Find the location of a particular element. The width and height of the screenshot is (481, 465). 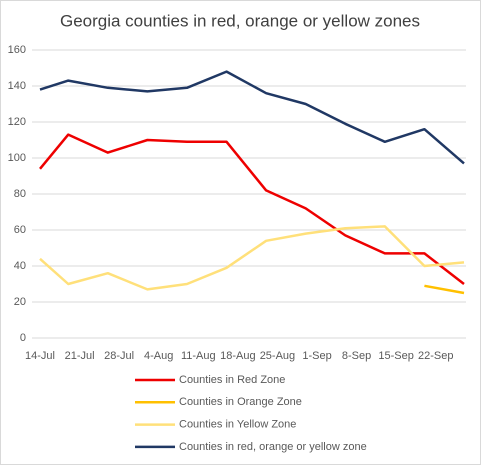

y-tick-label: 0 is located at coordinates (23, 338).